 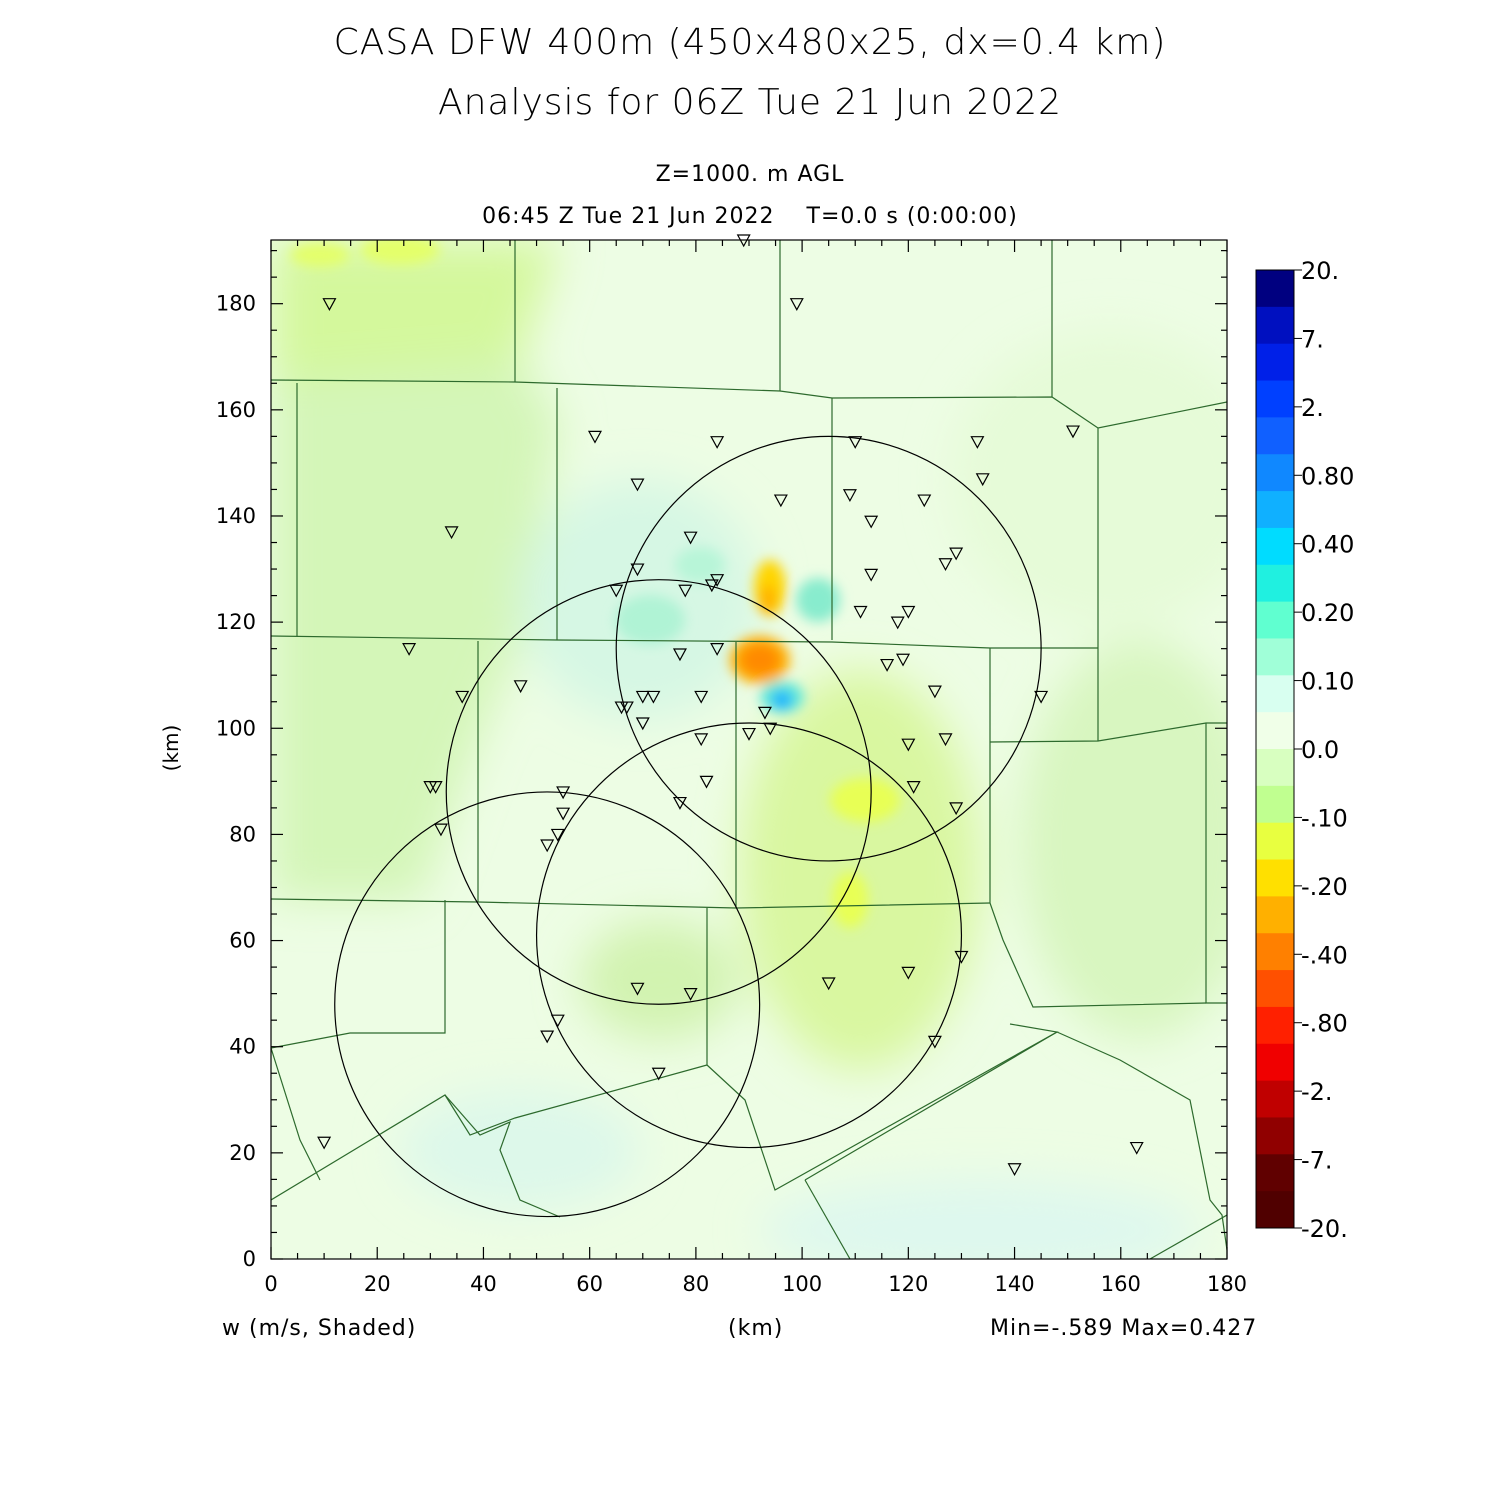 What do you see at coordinates (1327, 613) in the screenshot?
I see `colorbar-label: 0.20` at bounding box center [1327, 613].